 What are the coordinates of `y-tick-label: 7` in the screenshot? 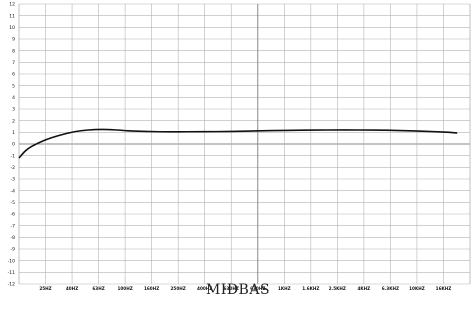 It's located at (13, 63).